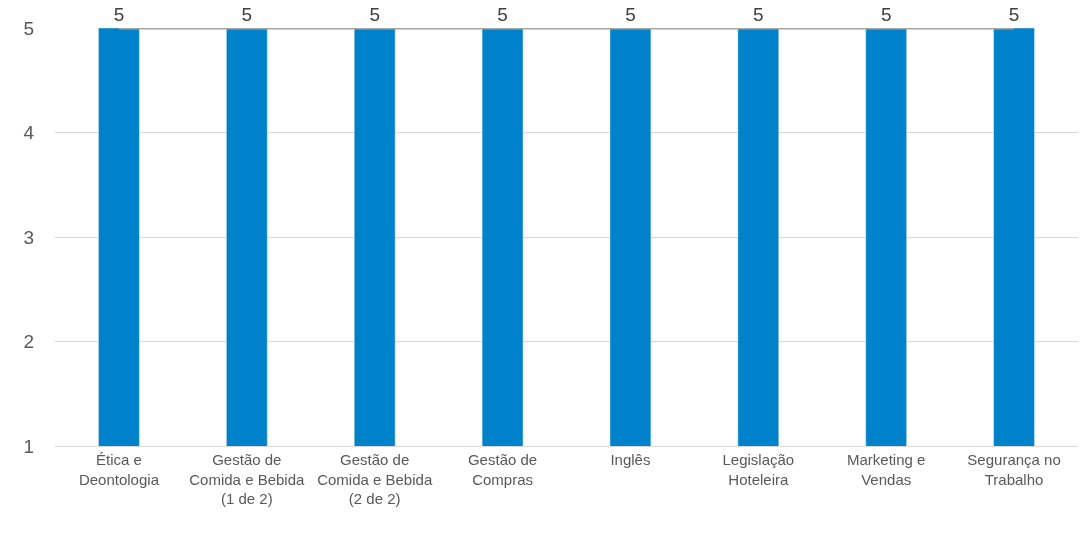 Image resolution: width=1088 pixels, height=541 pixels. What do you see at coordinates (119, 469) in the screenshot?
I see `x-tick-label: Ética e Deontologia` at bounding box center [119, 469].